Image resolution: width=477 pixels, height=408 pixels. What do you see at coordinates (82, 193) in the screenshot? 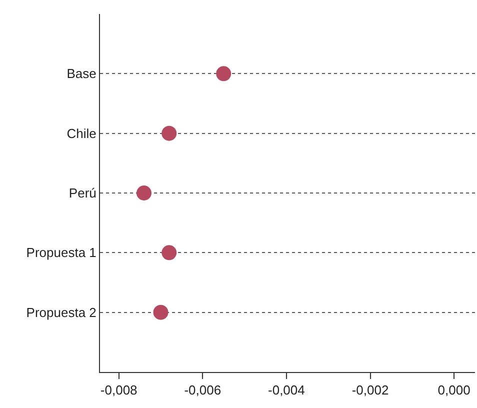
I see `y-tick-label: Perú` at bounding box center [82, 193].